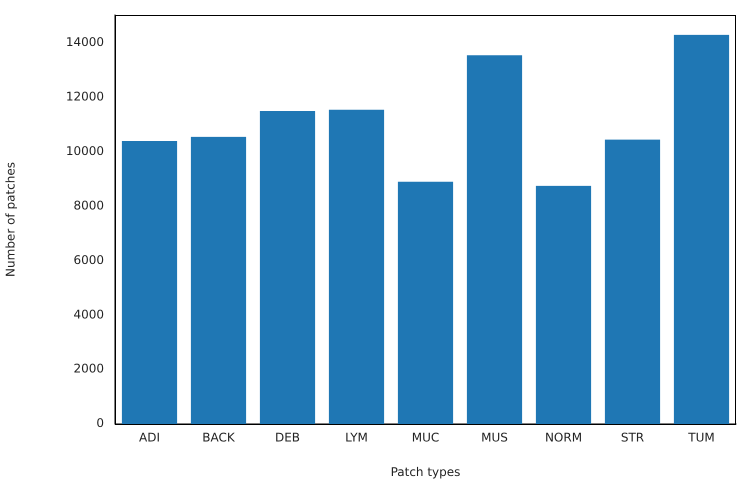  I want to click on y-tick-label: 0, so click(100, 423).